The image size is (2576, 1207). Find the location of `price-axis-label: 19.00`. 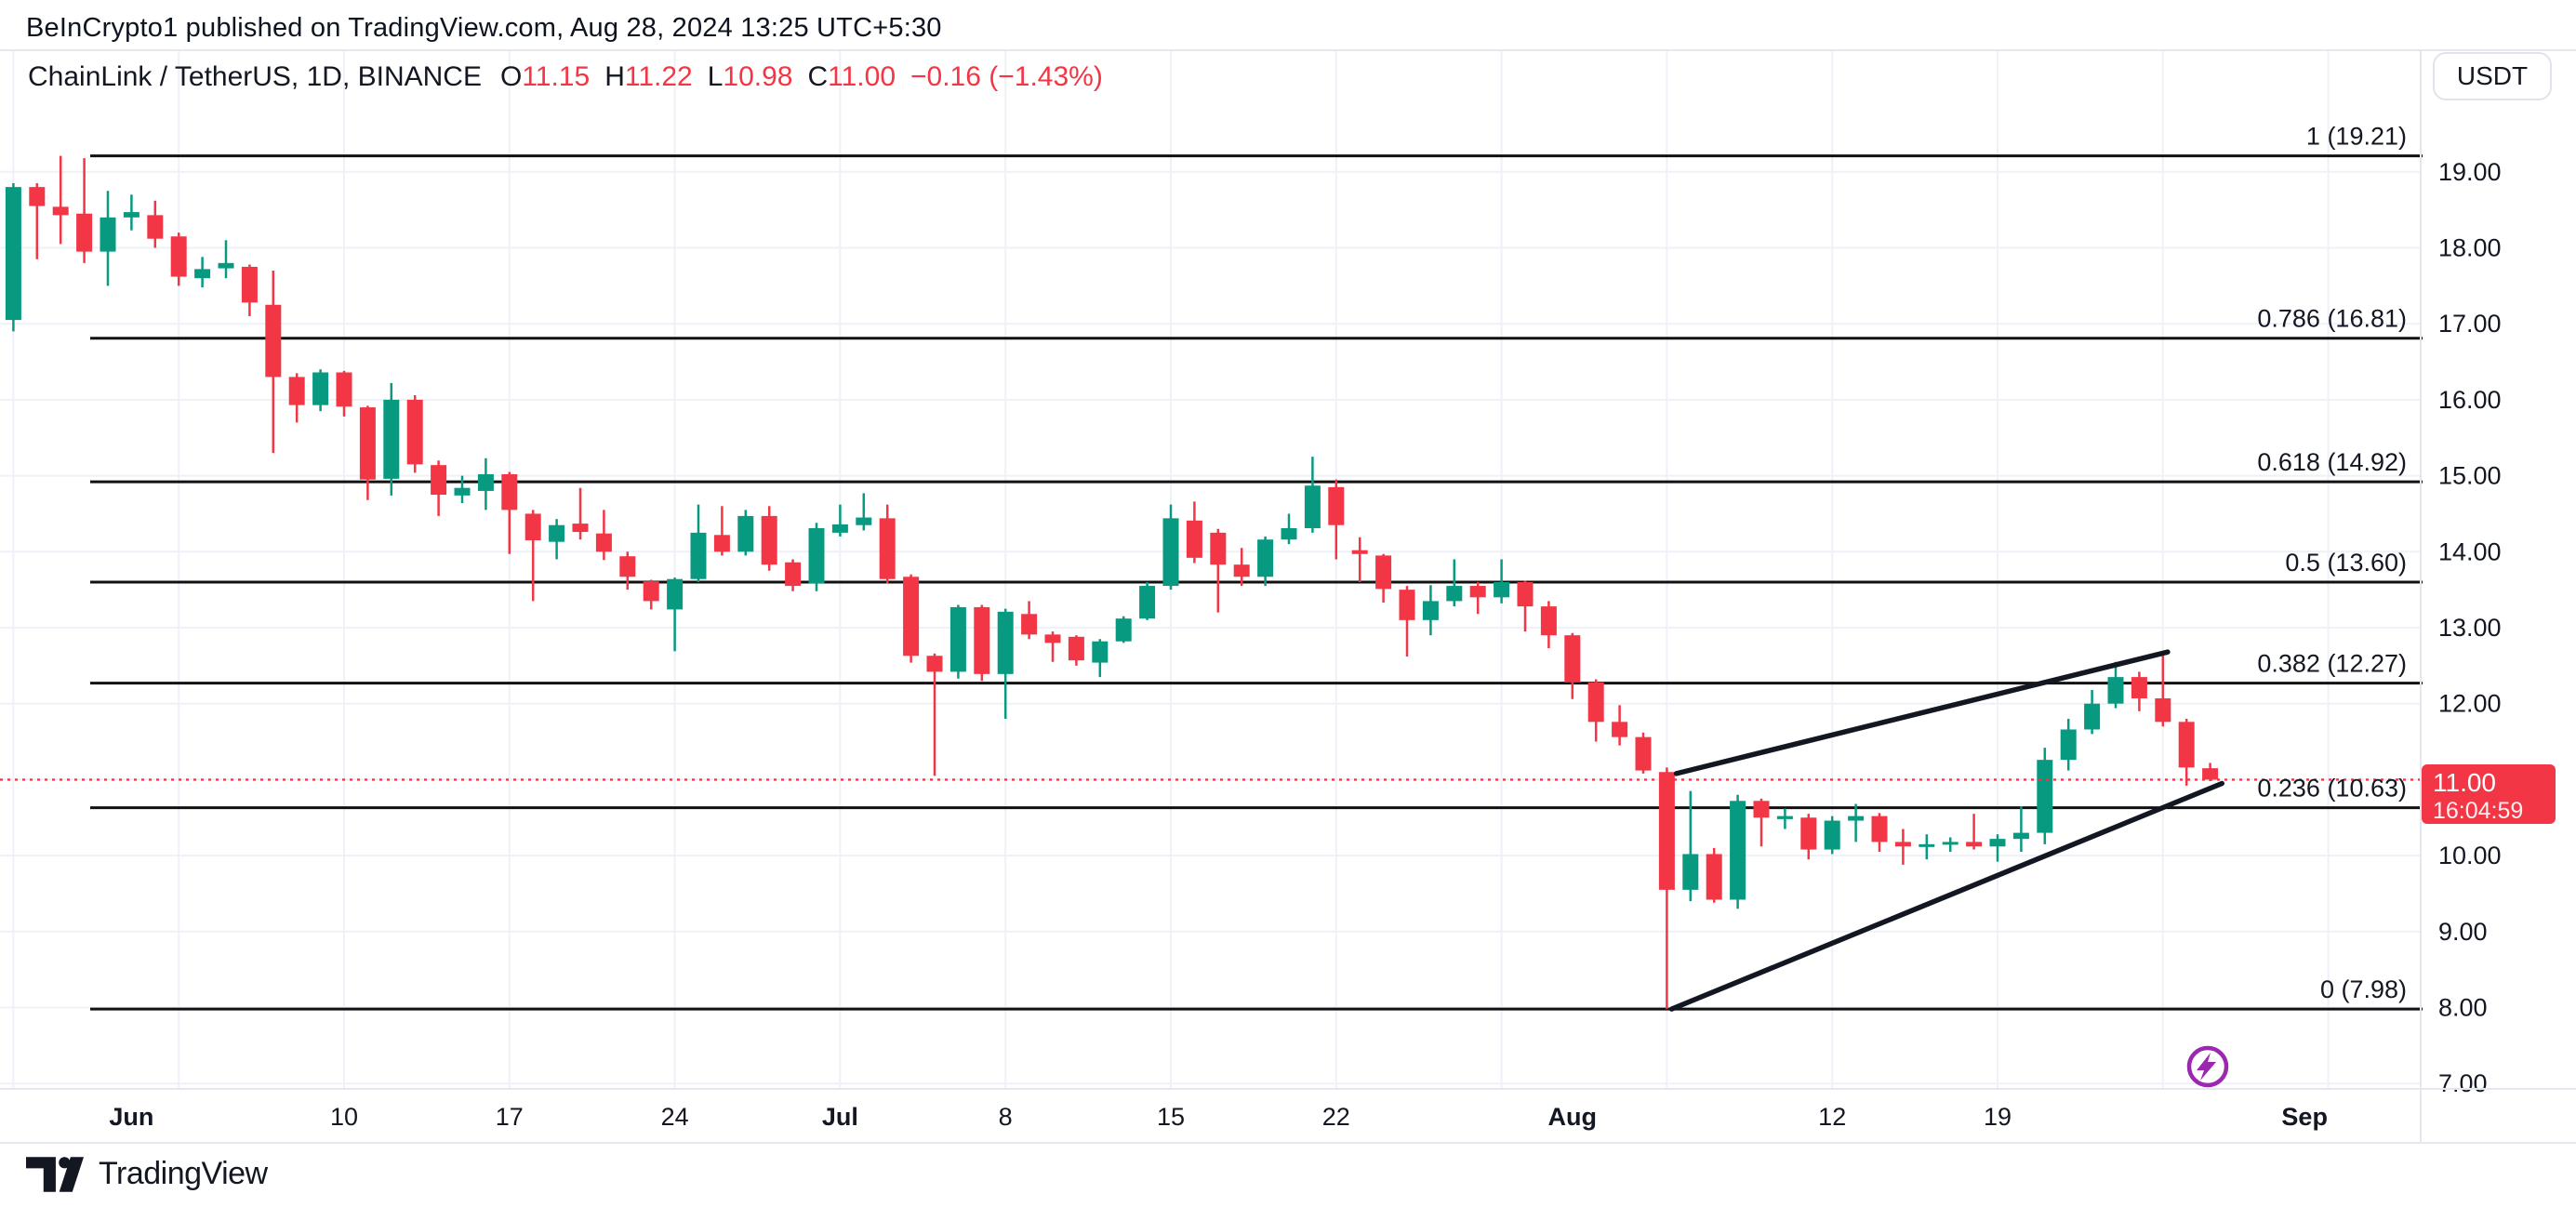

price-axis-label: 19.00 is located at coordinates (2470, 172).